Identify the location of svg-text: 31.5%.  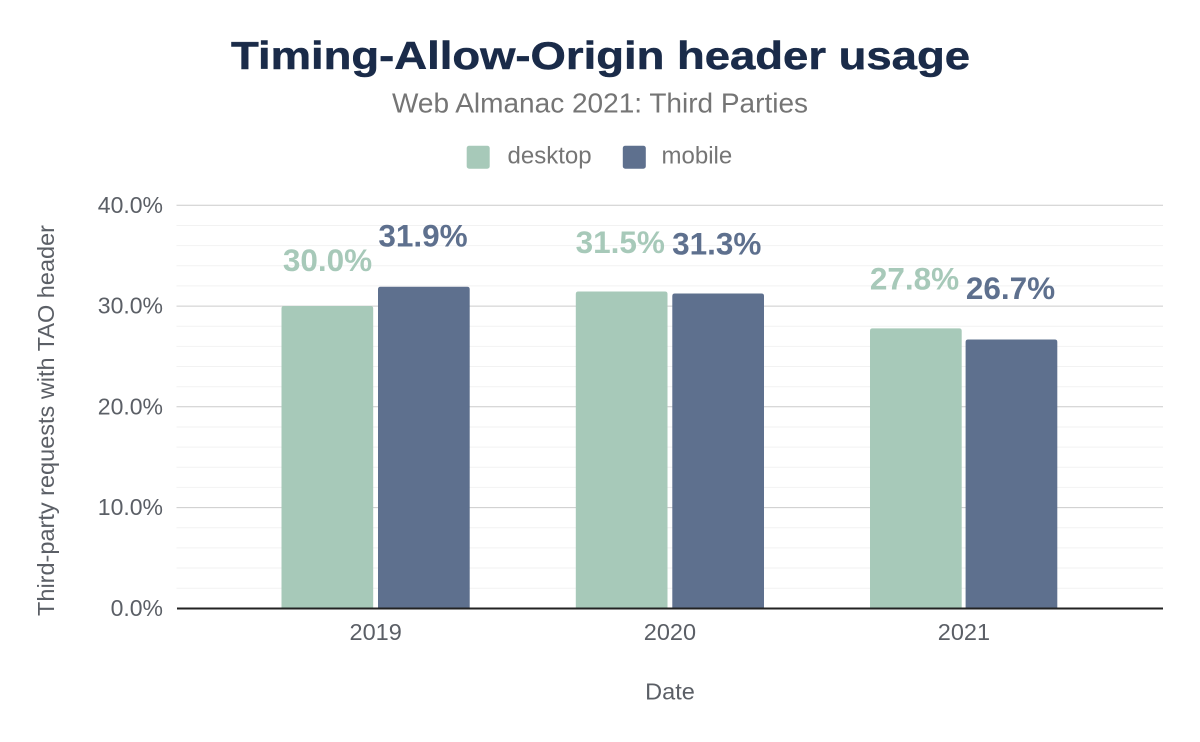
(620, 242).